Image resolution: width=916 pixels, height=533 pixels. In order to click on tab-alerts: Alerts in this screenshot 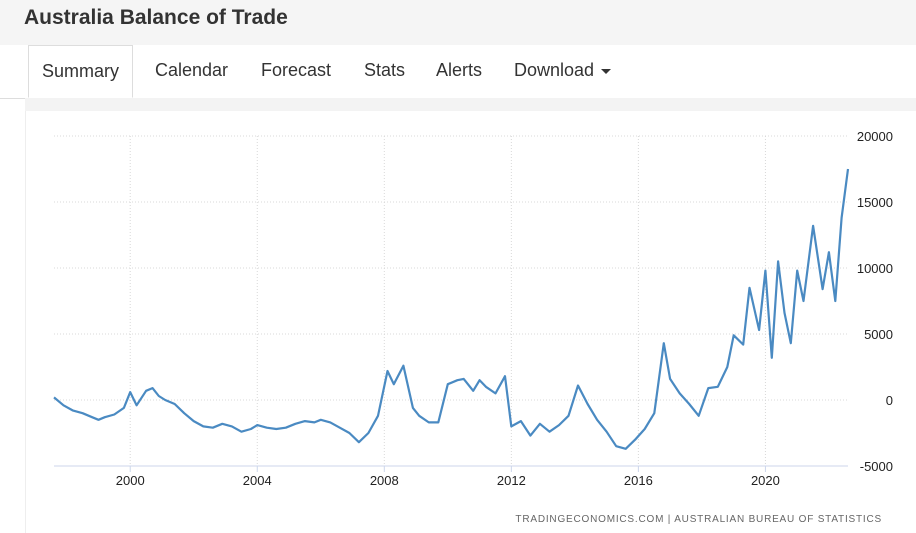, I will do `click(459, 70)`.